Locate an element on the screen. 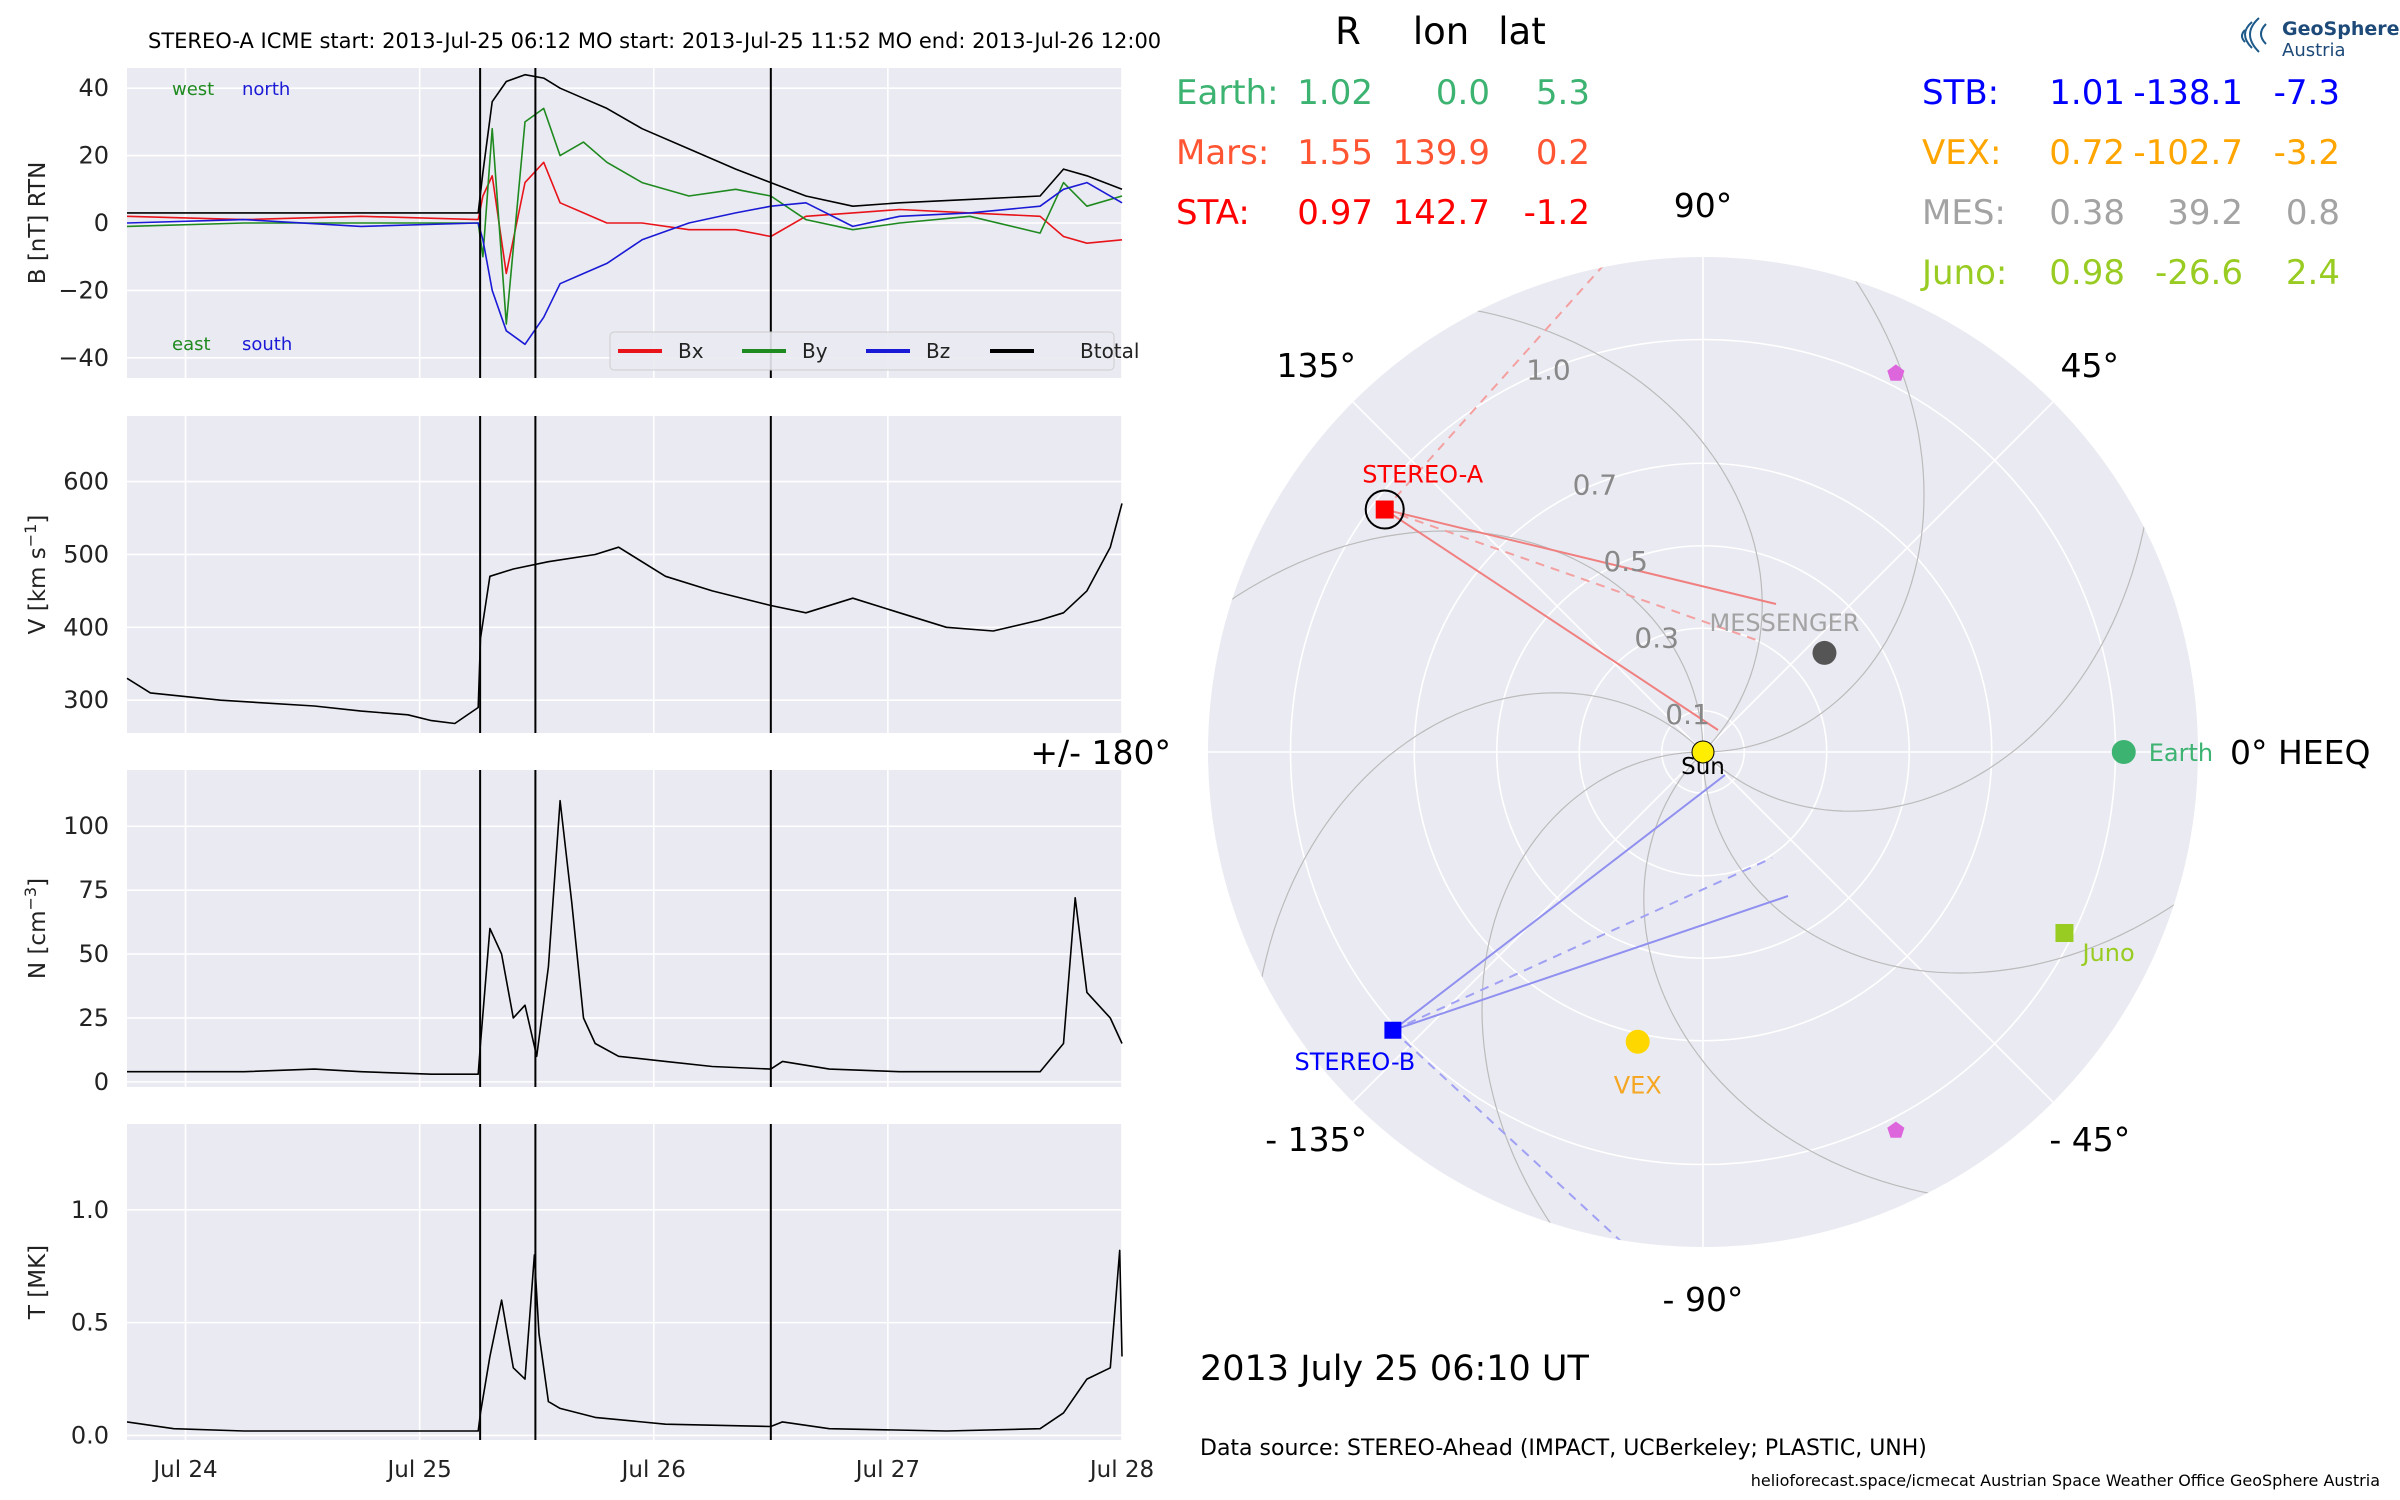 This screenshot has width=2400, height=1500. table-right-r: 0.38 is located at coordinates (2087, 213).